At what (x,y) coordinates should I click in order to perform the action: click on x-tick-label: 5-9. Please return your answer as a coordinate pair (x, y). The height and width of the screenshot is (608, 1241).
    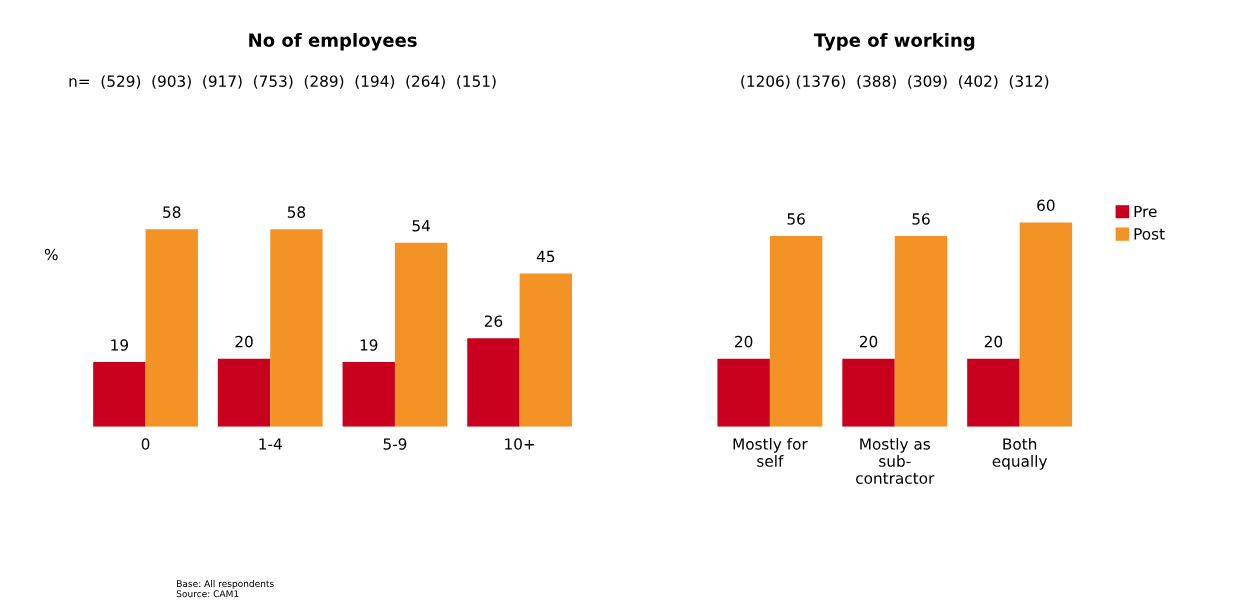
    Looking at the image, I should click on (395, 444).